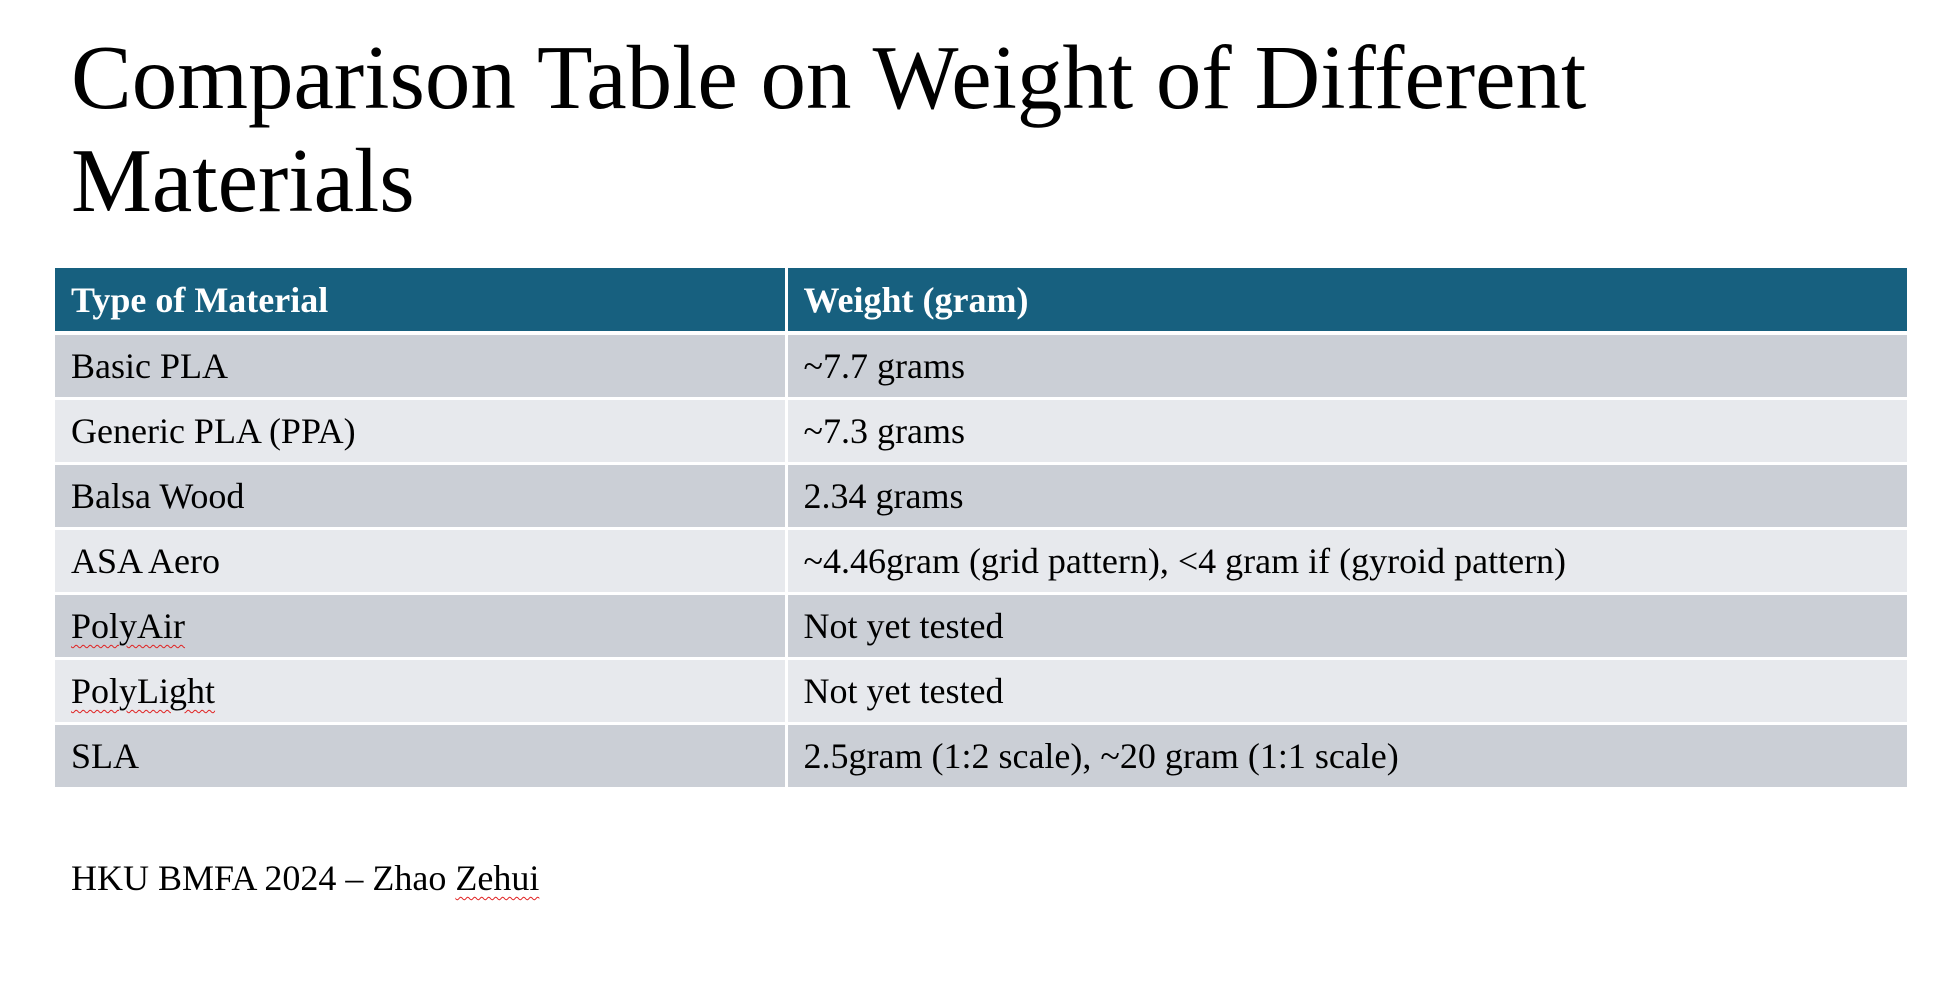  Describe the element at coordinates (1346, 431) in the screenshot. I see `weight-cell: ~7.3 grams` at that location.